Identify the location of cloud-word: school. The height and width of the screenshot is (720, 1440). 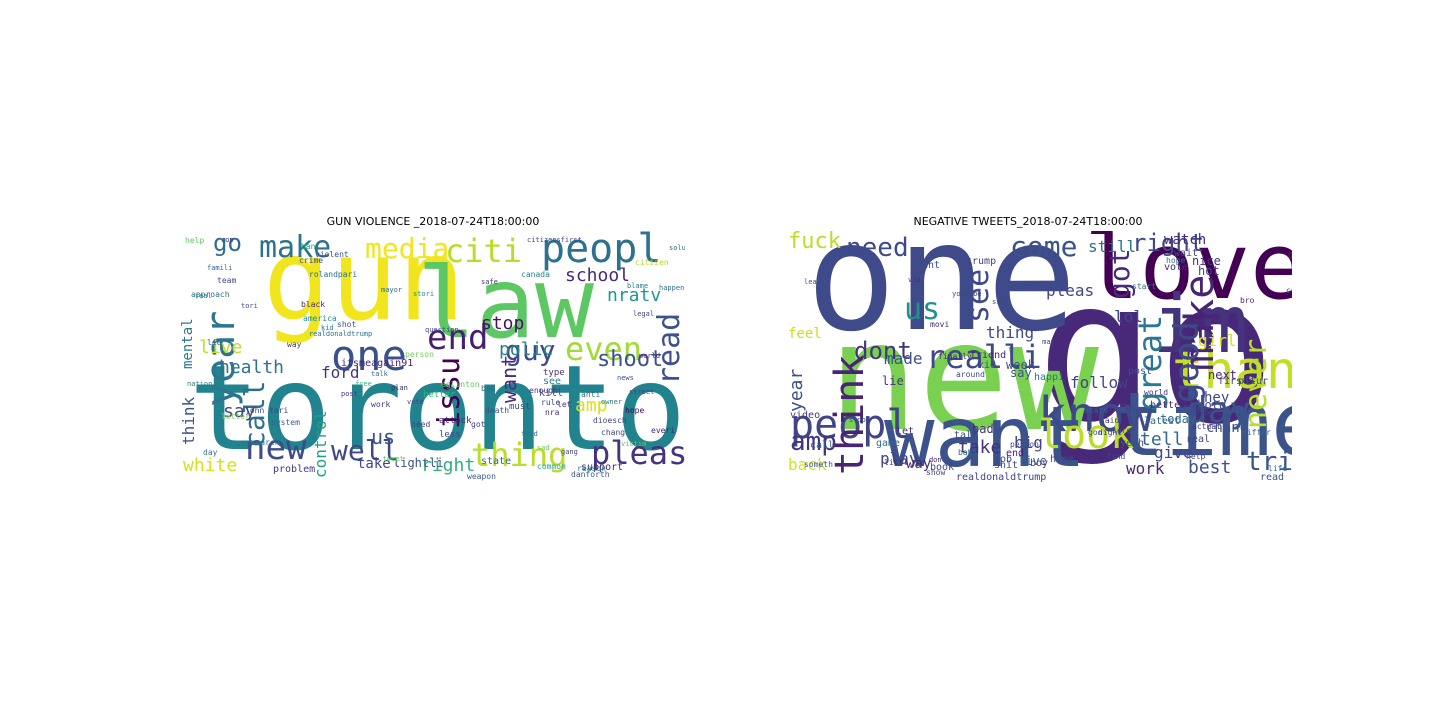
(597, 276).